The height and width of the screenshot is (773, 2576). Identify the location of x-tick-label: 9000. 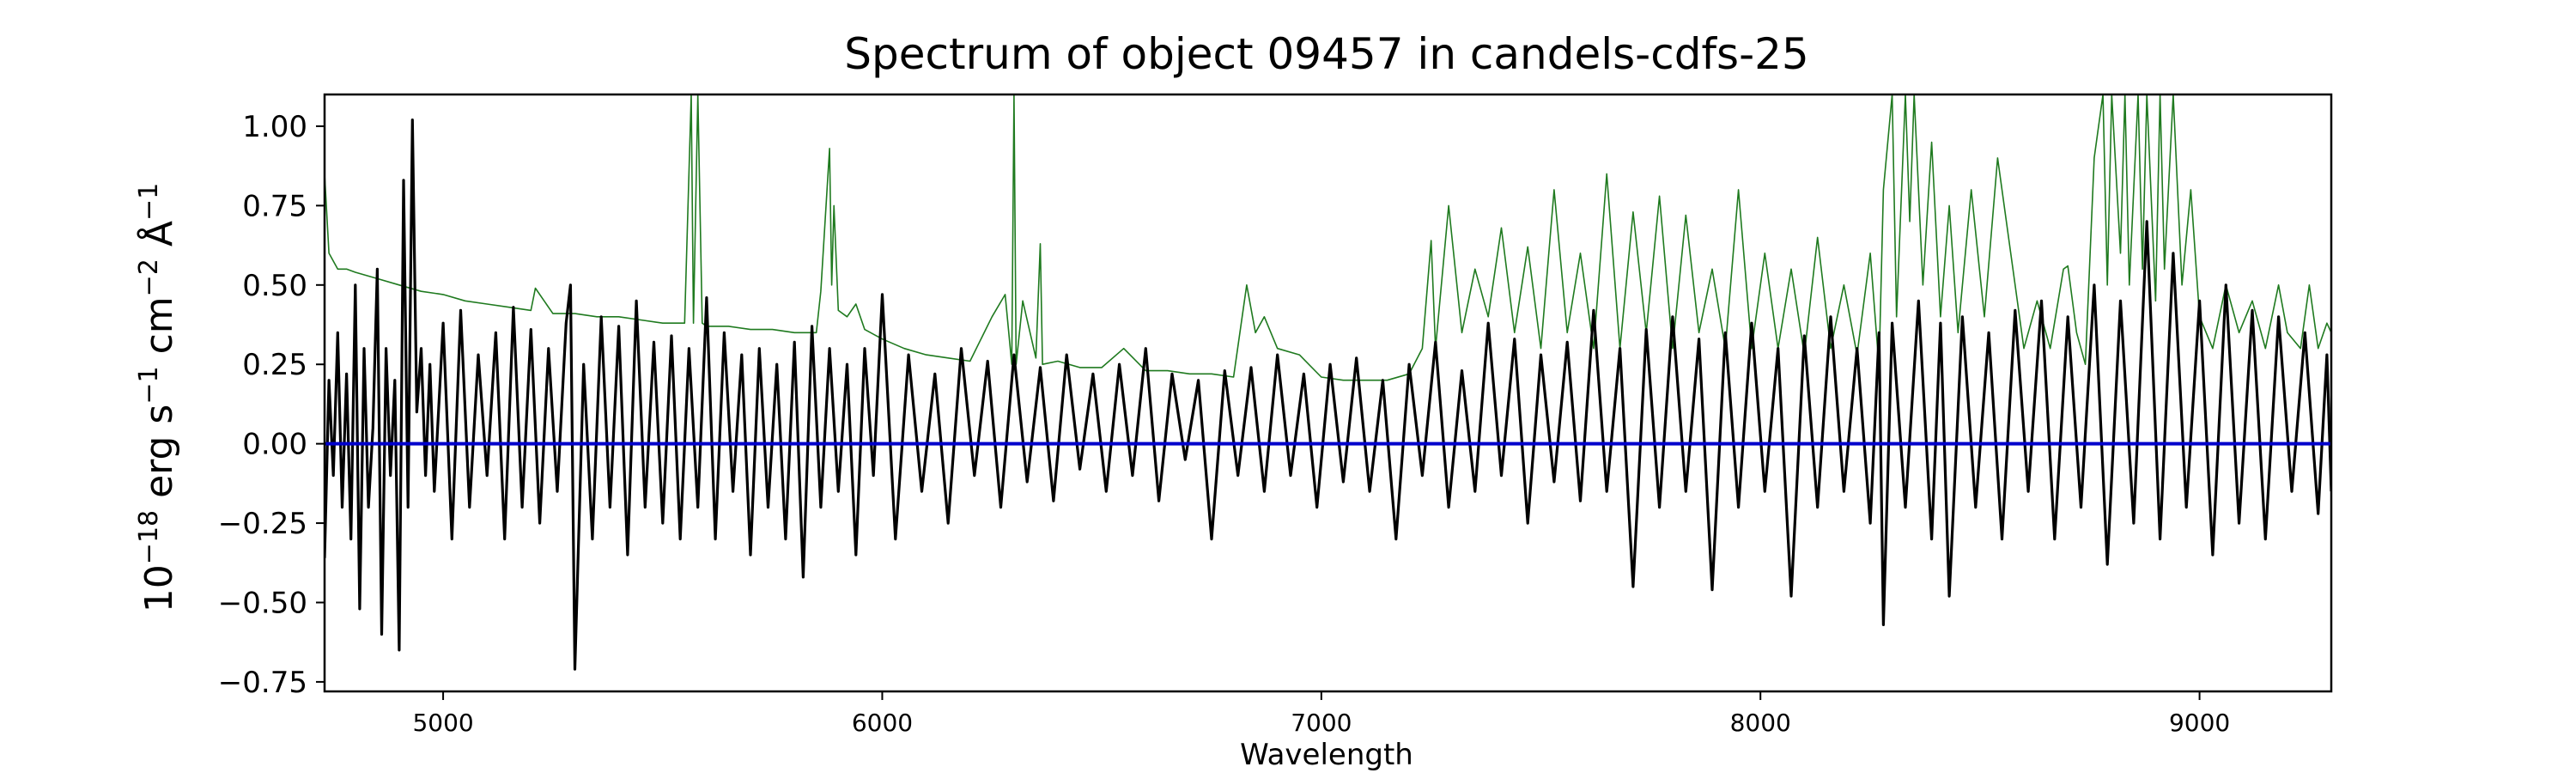
(2200, 723).